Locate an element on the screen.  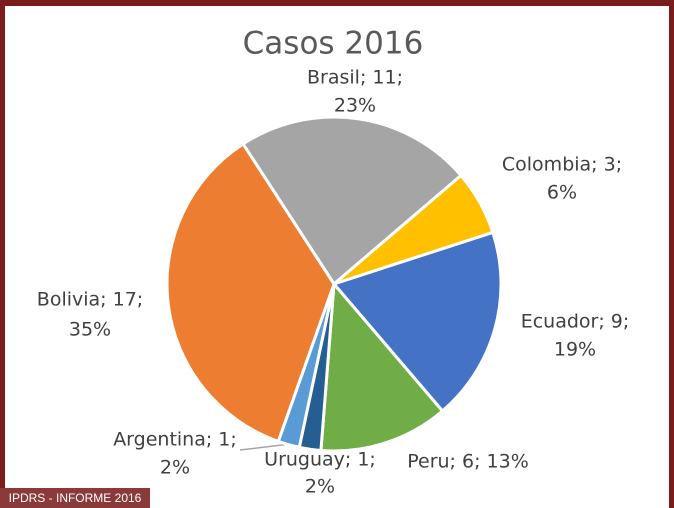
data-label: Brasil; 11; is located at coordinates (355, 78).